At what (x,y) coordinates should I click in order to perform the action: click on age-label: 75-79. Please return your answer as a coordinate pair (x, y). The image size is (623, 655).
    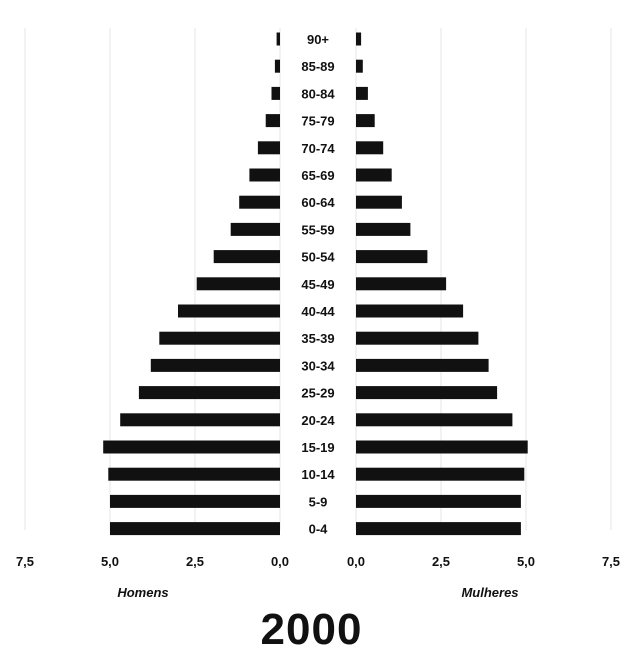
    Looking at the image, I should click on (317, 121).